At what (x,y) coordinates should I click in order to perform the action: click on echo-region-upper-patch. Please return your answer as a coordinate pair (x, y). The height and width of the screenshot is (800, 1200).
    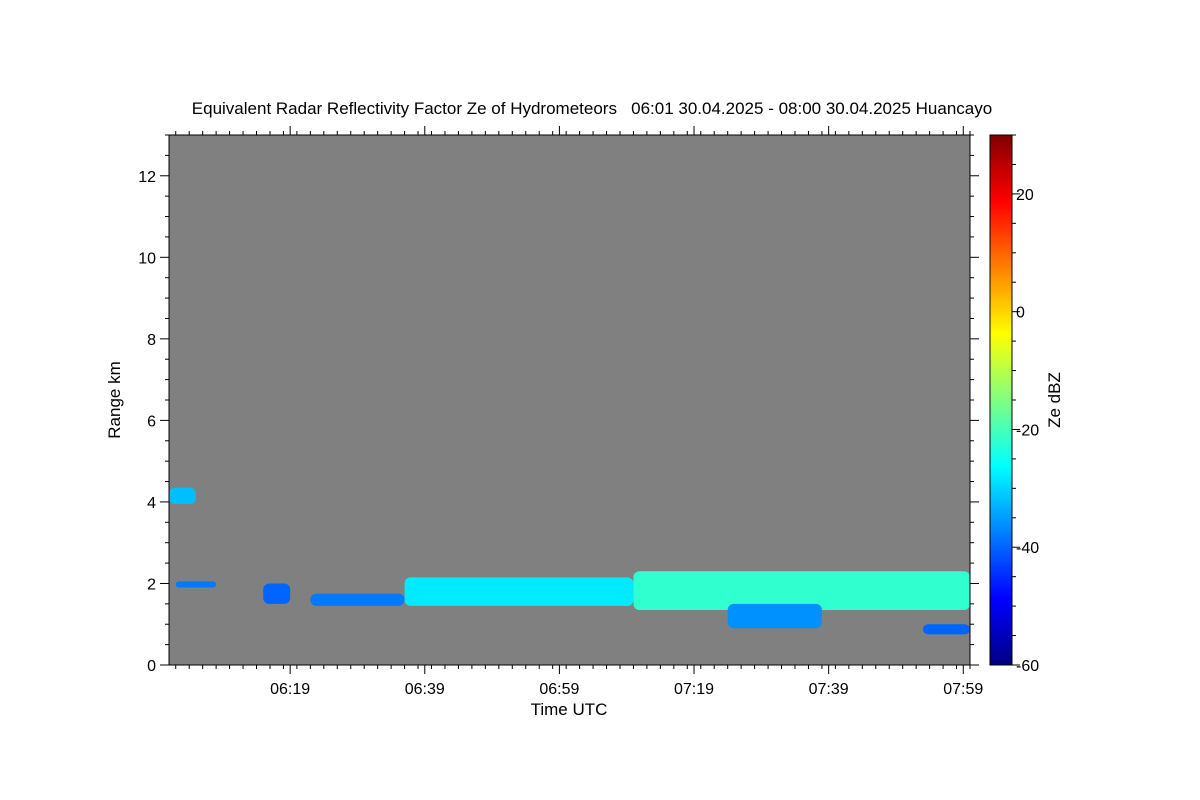
    Looking at the image, I should click on (182, 495).